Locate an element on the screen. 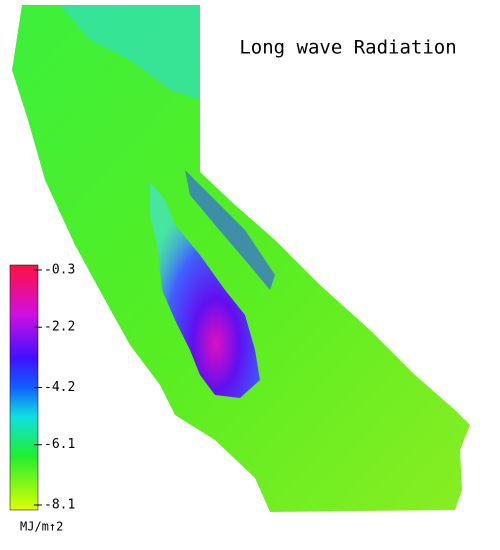  colorbar-tick-label: -2.2 is located at coordinates (59, 327).